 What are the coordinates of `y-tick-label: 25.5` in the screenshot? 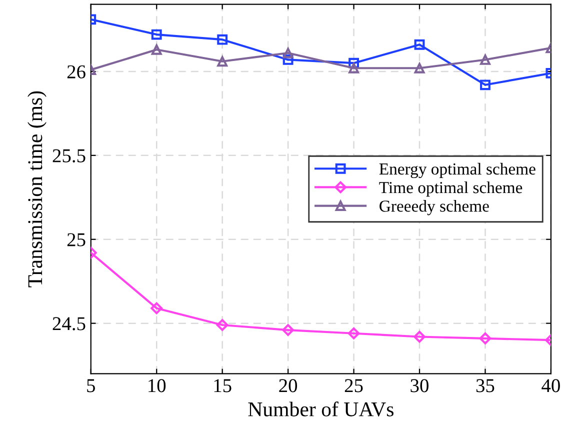 It's located at (69, 155).